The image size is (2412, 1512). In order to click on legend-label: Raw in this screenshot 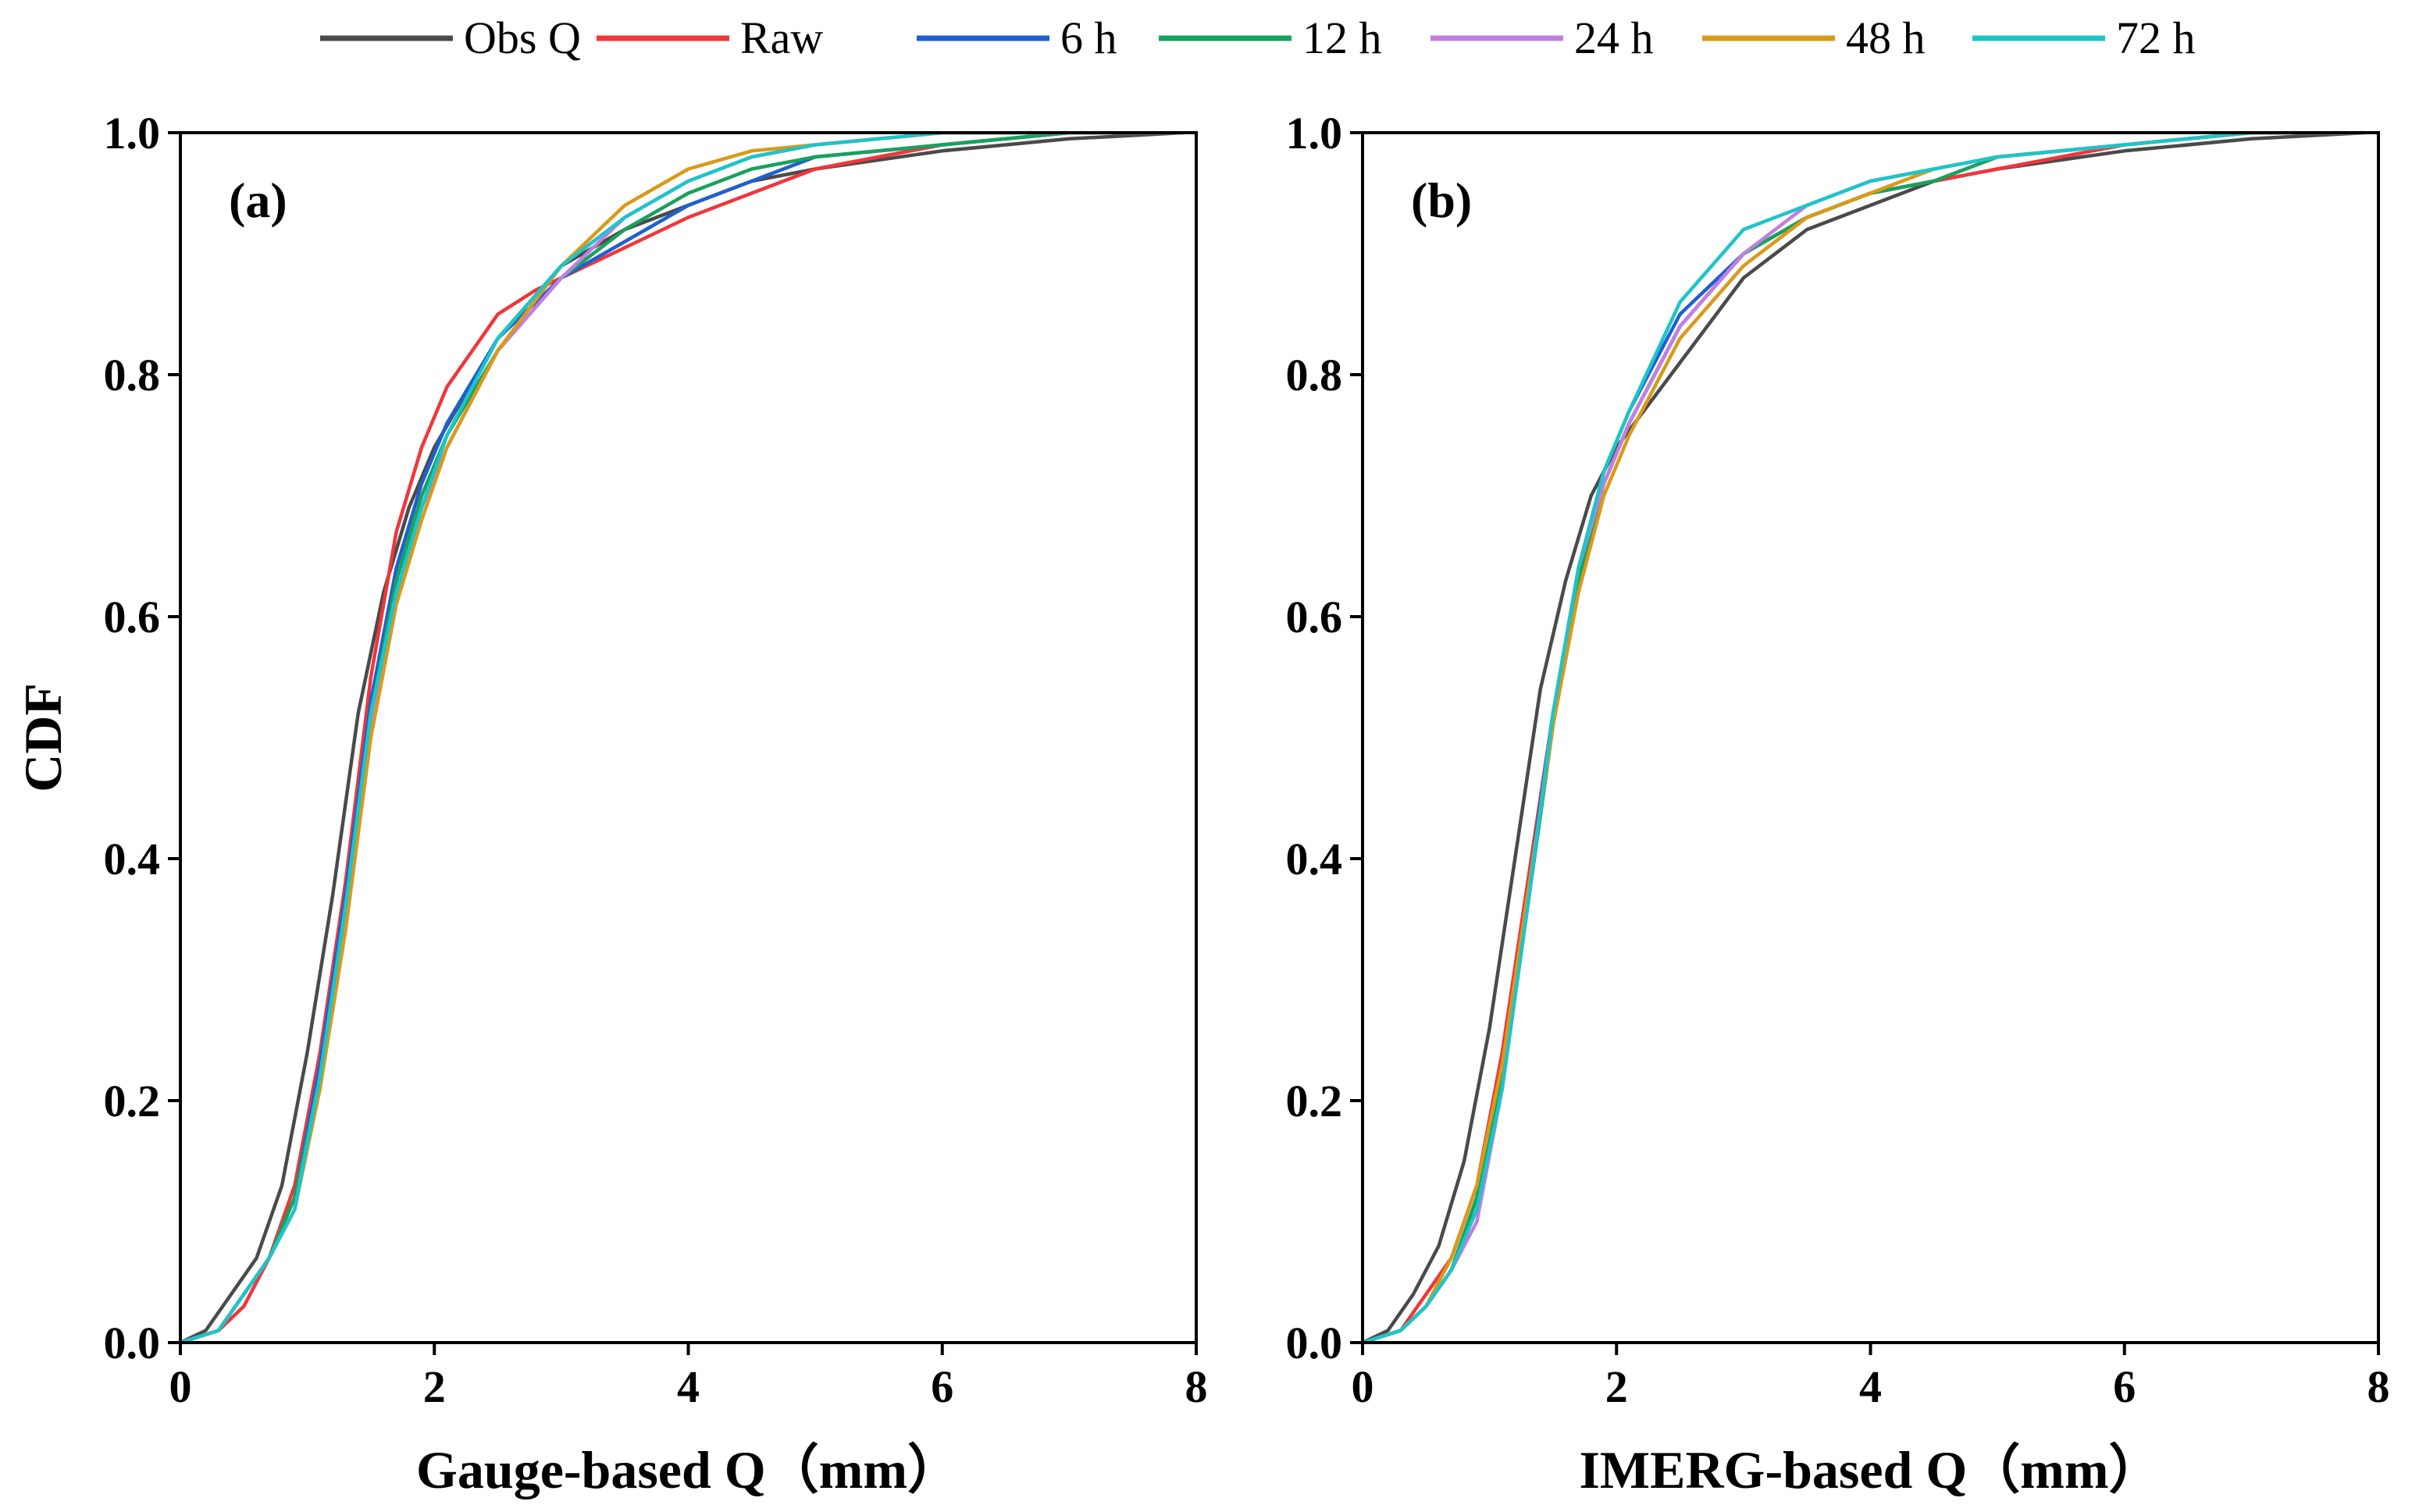, I will do `click(781, 37)`.